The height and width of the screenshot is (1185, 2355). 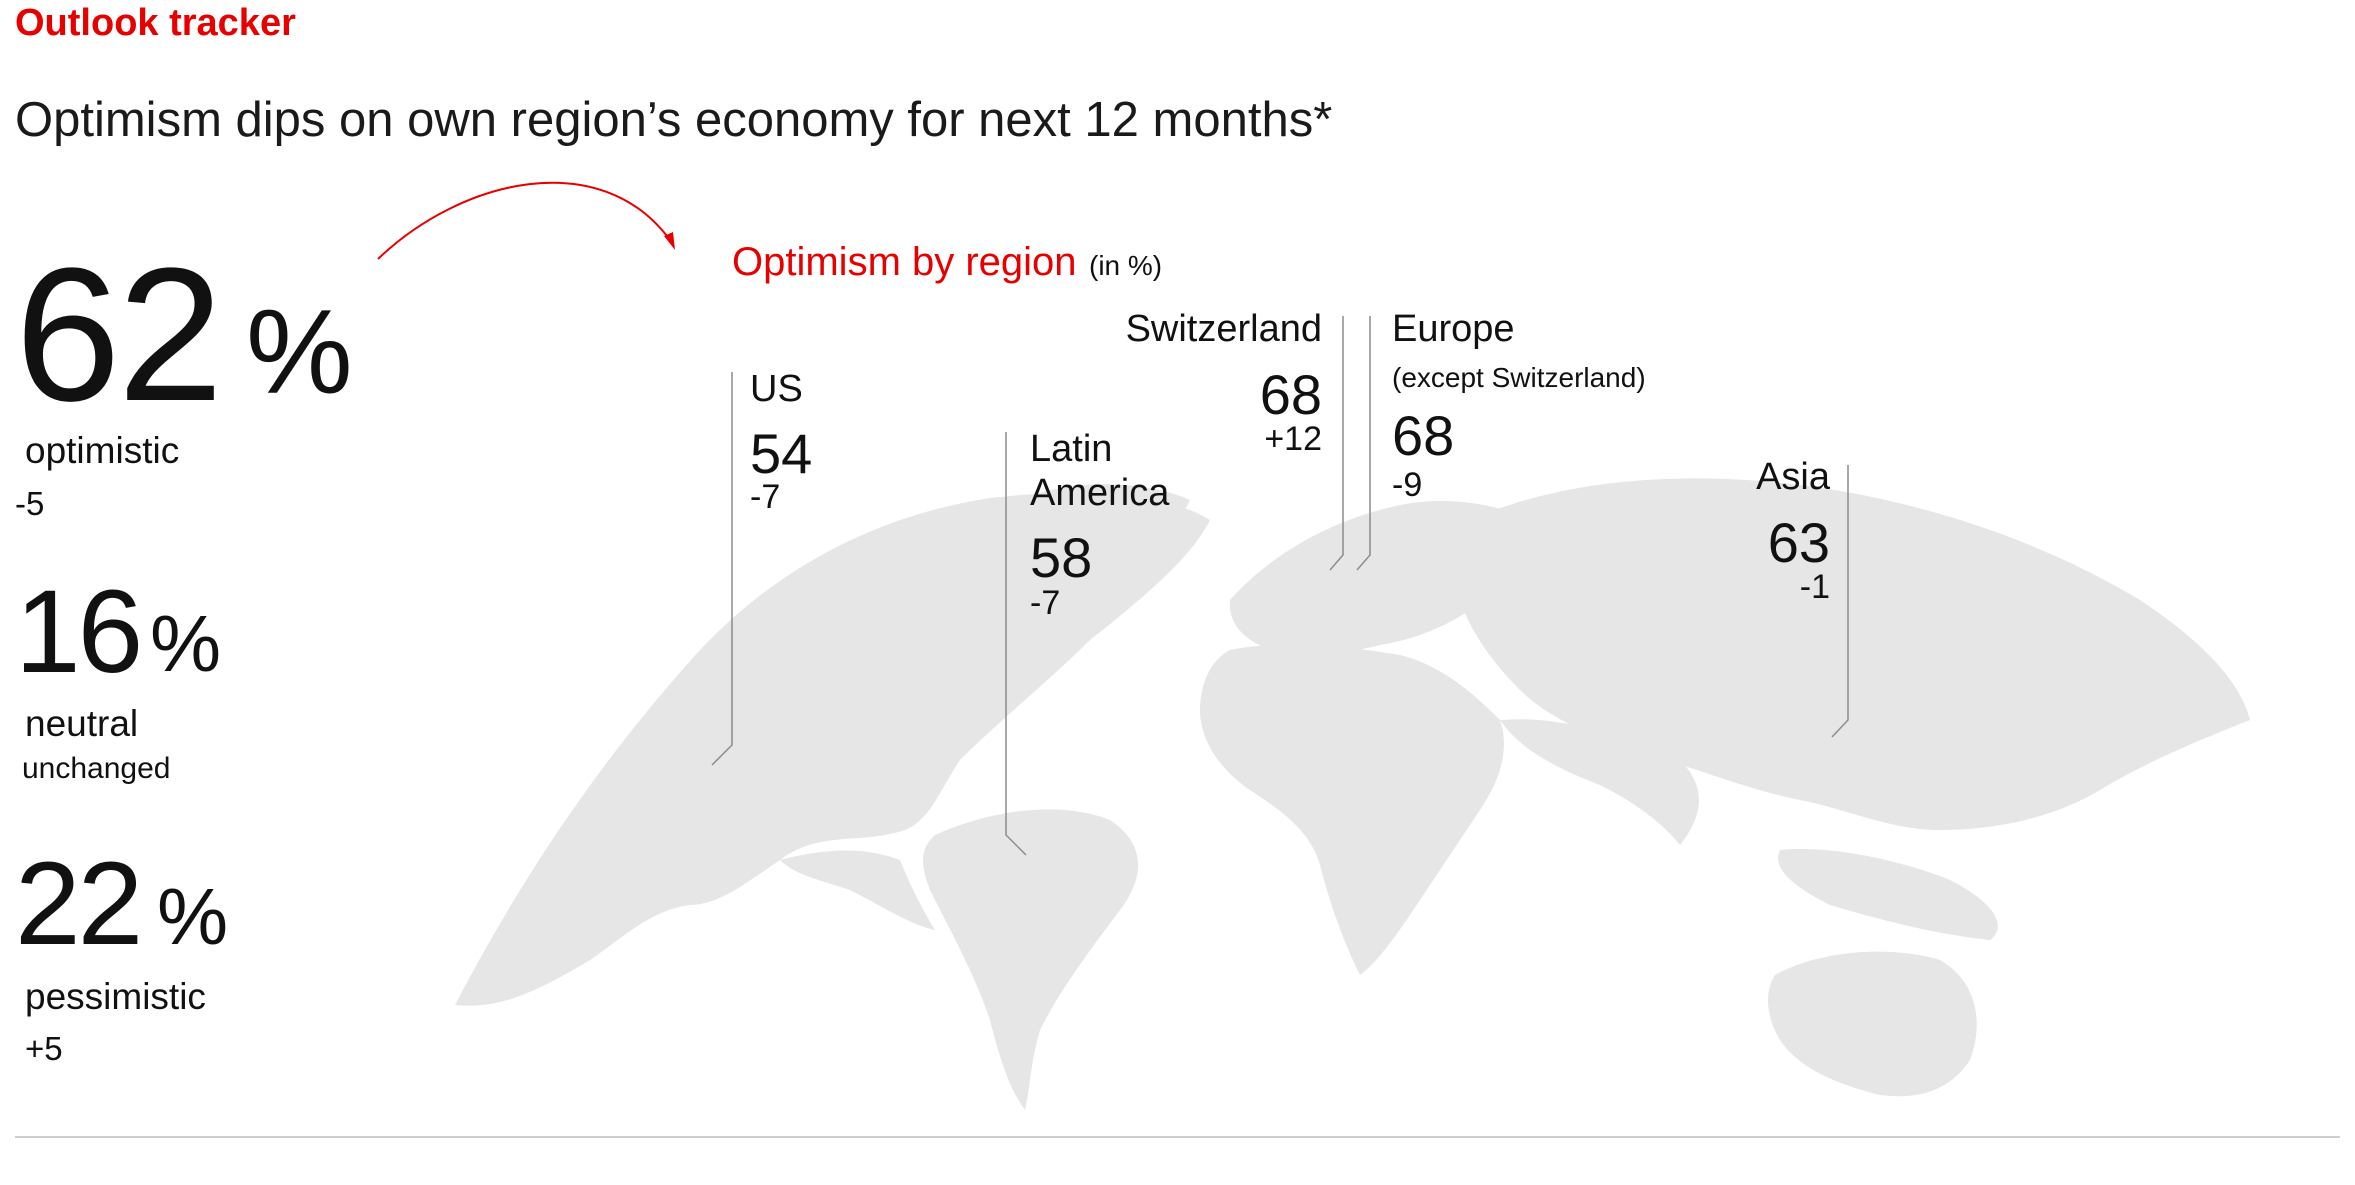 I want to click on arrow-head-icon, so click(x=669, y=241).